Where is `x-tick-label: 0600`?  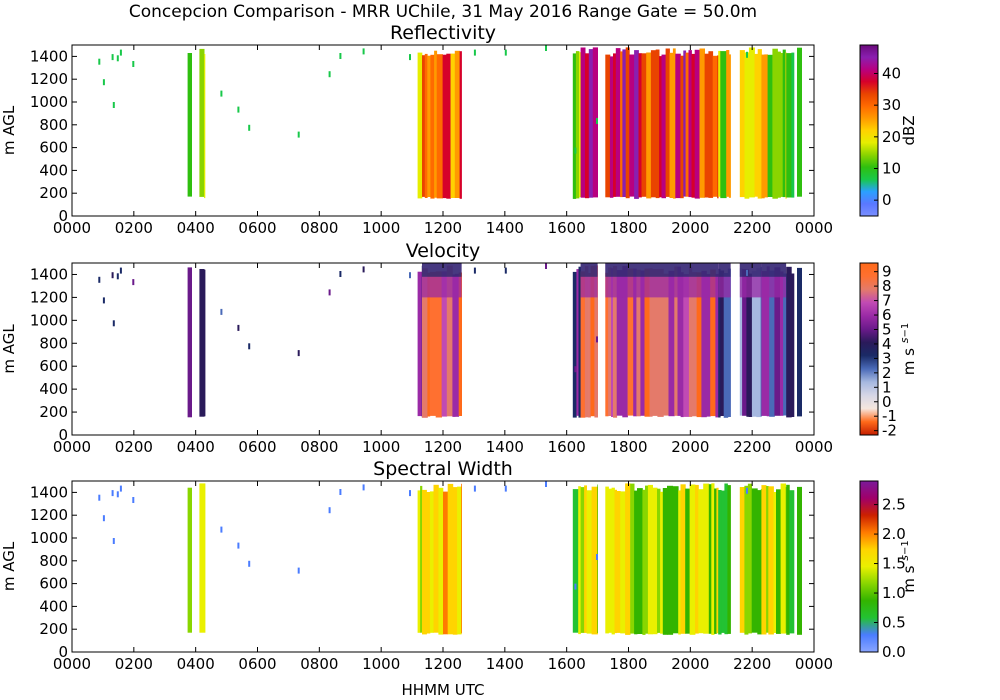
x-tick-label: 0600 is located at coordinates (257, 664).